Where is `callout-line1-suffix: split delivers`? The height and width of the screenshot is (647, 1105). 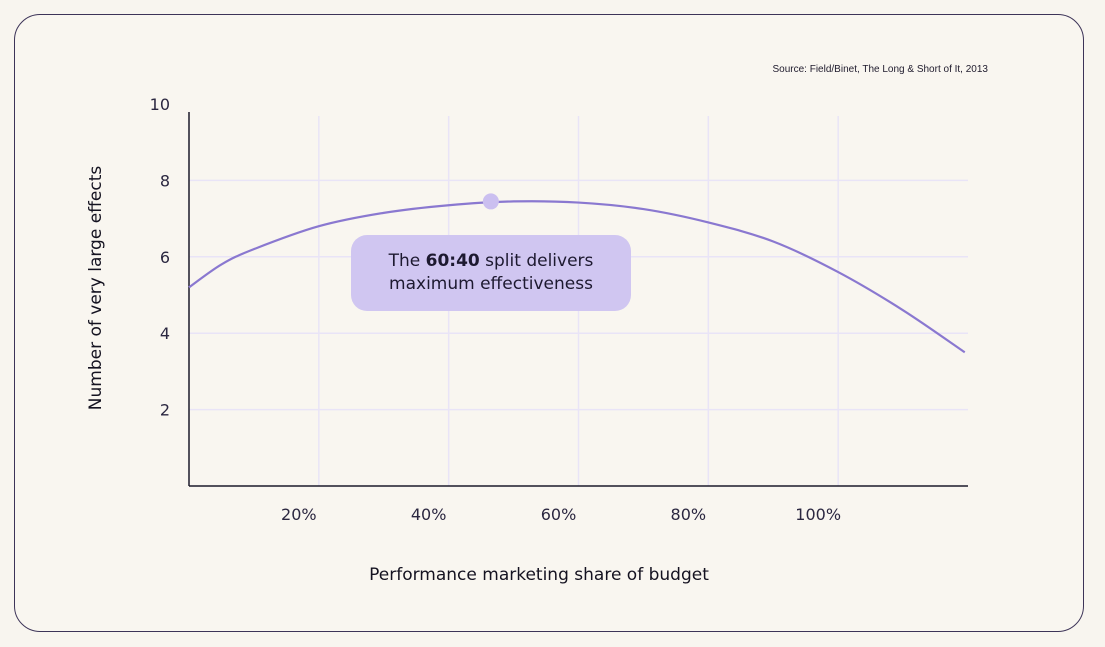
callout-line1-suffix: split delivers is located at coordinates (536, 261).